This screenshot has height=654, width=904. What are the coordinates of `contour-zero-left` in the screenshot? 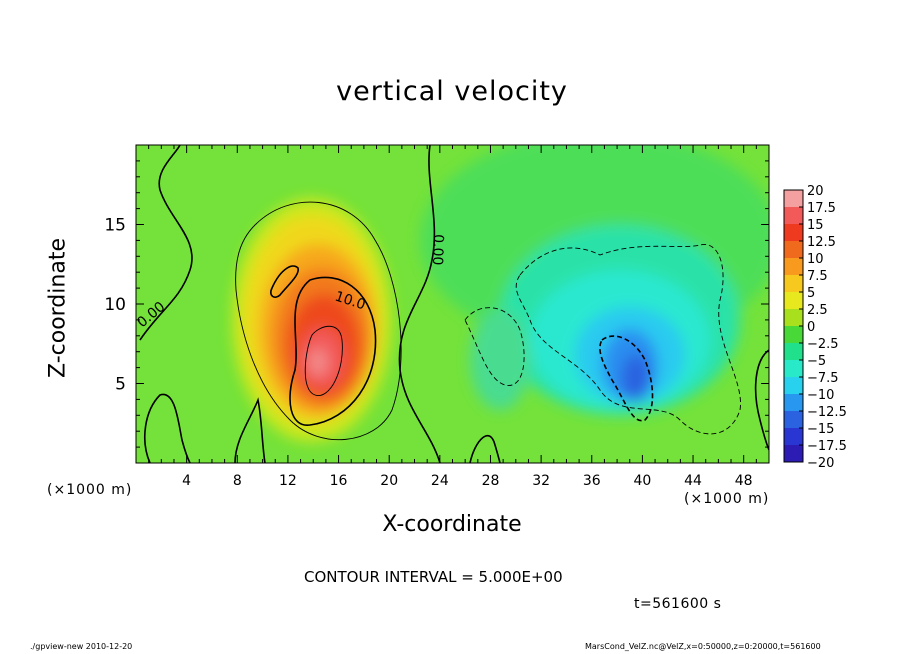 It's located at (166, 243).